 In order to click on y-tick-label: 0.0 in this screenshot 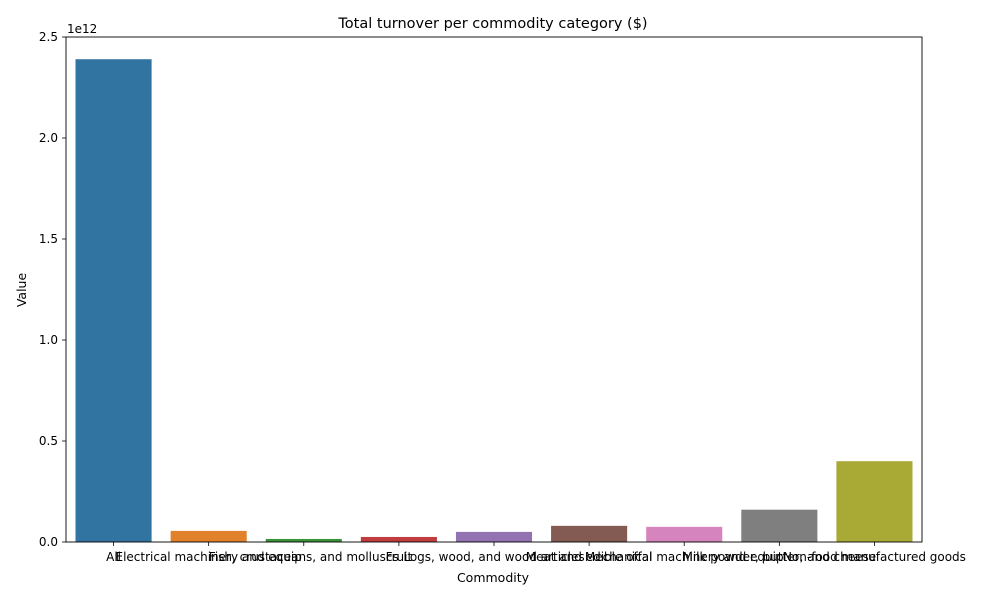, I will do `click(48, 542)`.